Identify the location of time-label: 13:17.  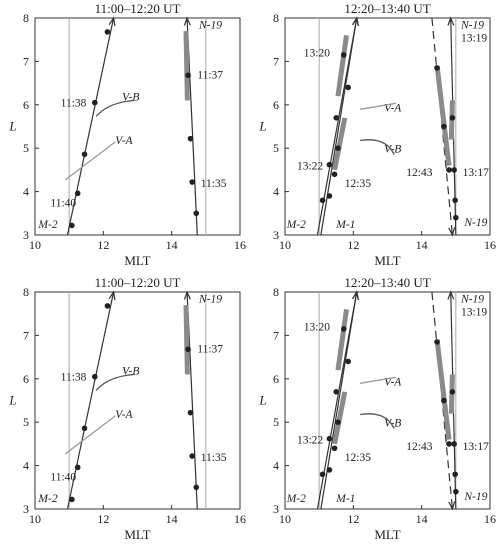
(476, 447).